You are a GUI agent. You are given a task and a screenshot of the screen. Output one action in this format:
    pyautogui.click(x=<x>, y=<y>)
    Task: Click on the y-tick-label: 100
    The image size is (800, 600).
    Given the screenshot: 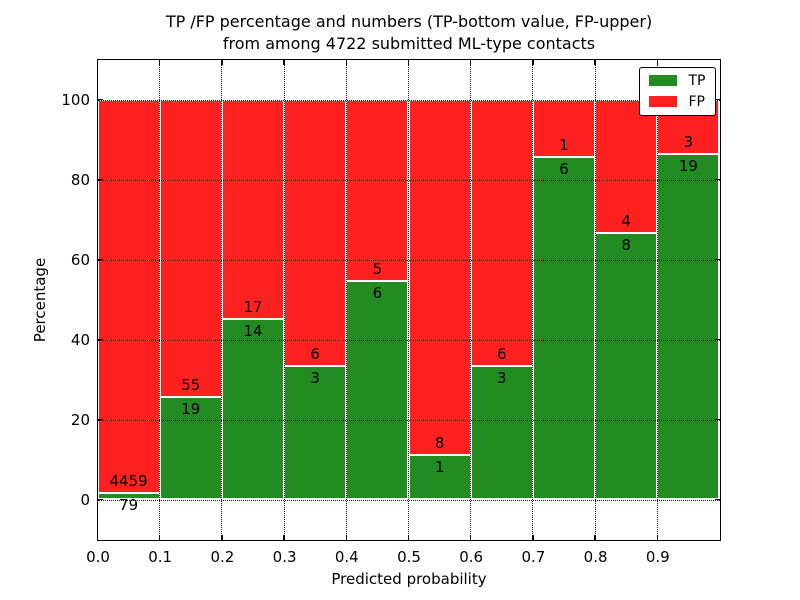 What is the action you would take?
    pyautogui.click(x=75, y=100)
    